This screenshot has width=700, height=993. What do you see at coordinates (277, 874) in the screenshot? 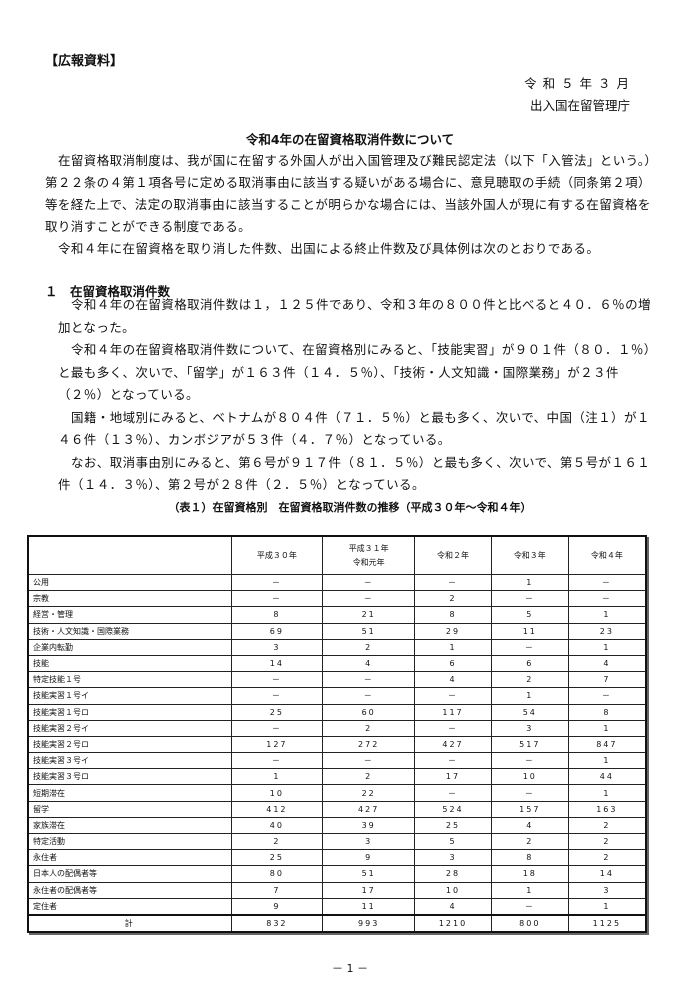
I see `cell-value: 80` at bounding box center [277, 874].